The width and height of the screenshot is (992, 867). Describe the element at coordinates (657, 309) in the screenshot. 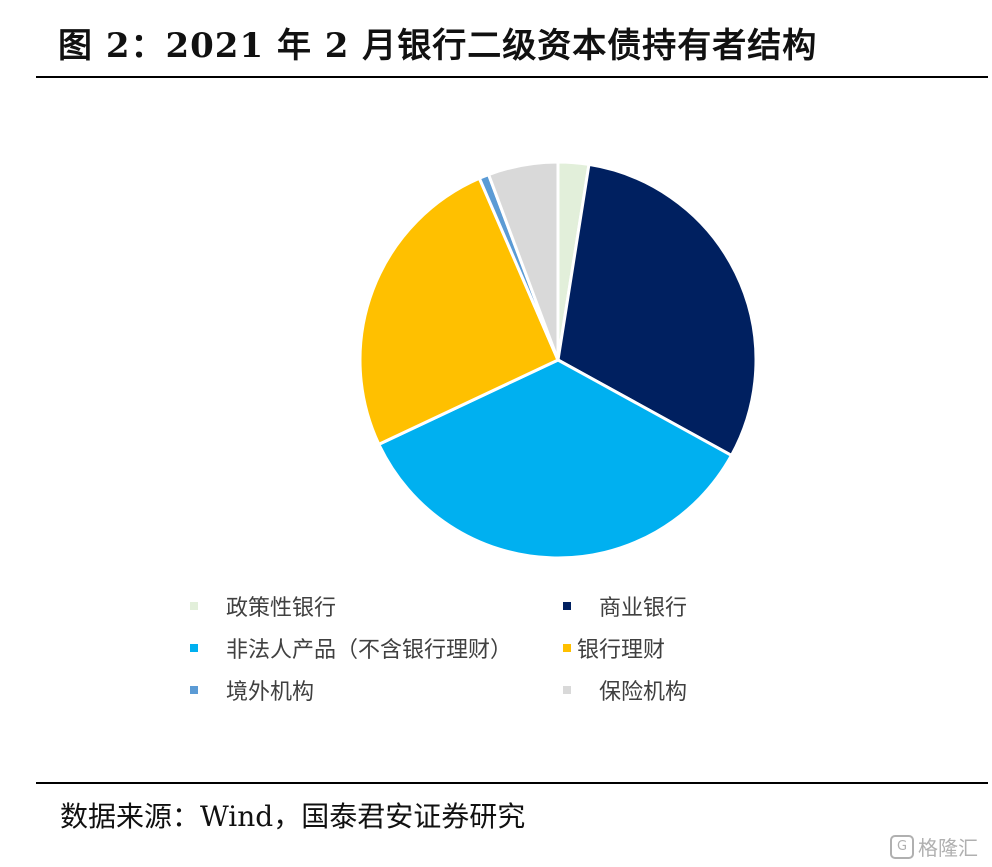

I see `pie-slice-commercial-bank` at that location.